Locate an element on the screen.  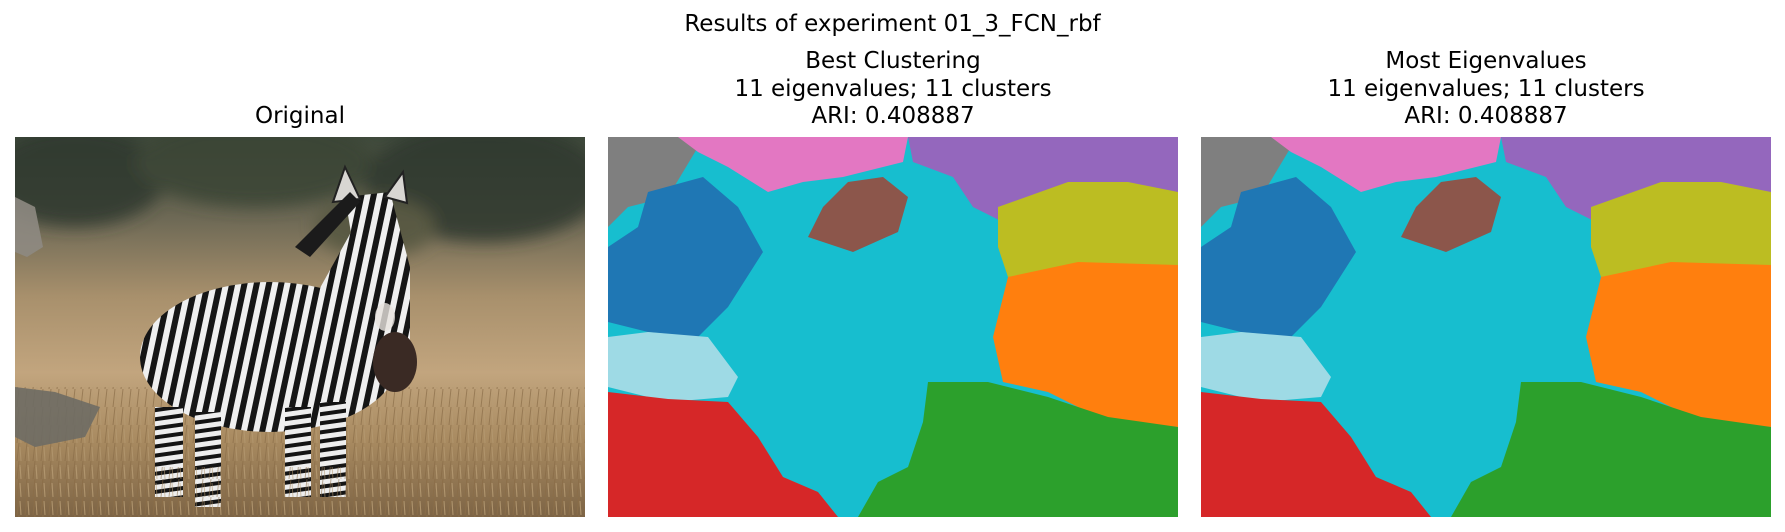
panel-title-original: Original is located at coordinates (300, 117).